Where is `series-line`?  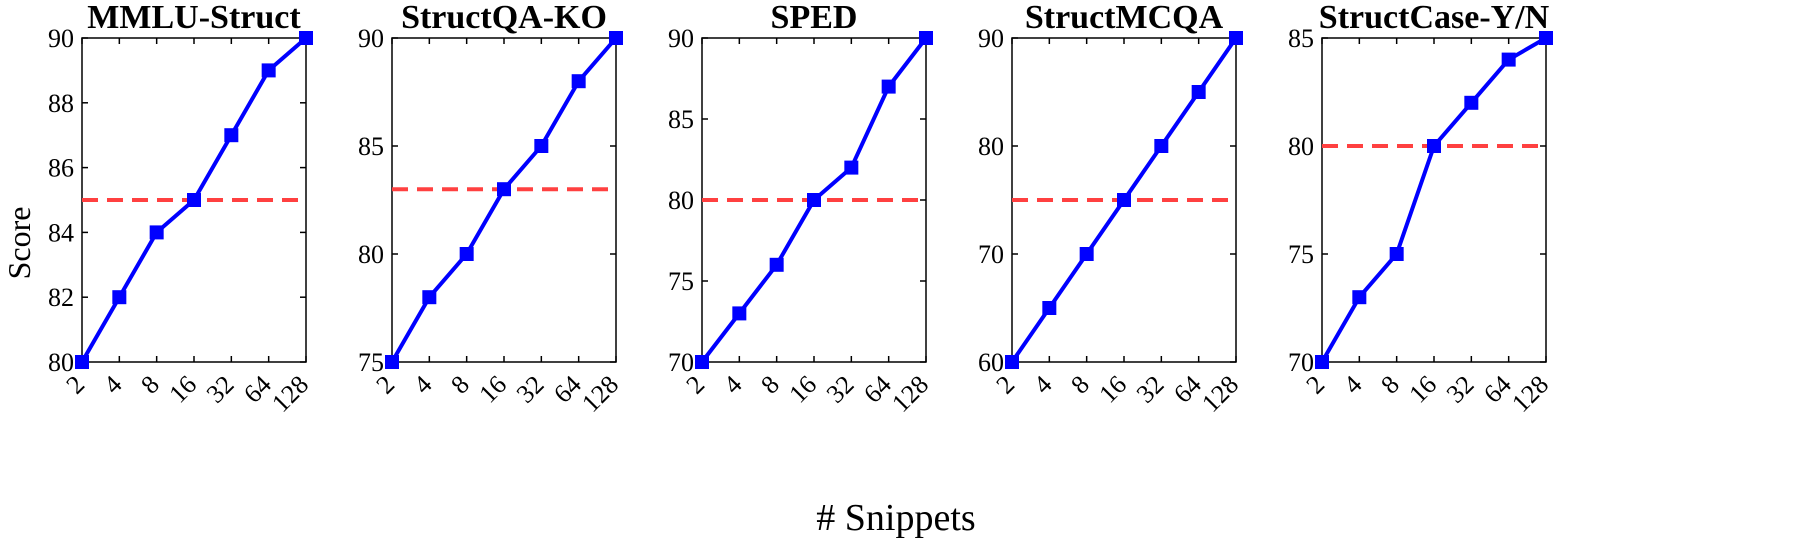 series-line is located at coordinates (1434, 199).